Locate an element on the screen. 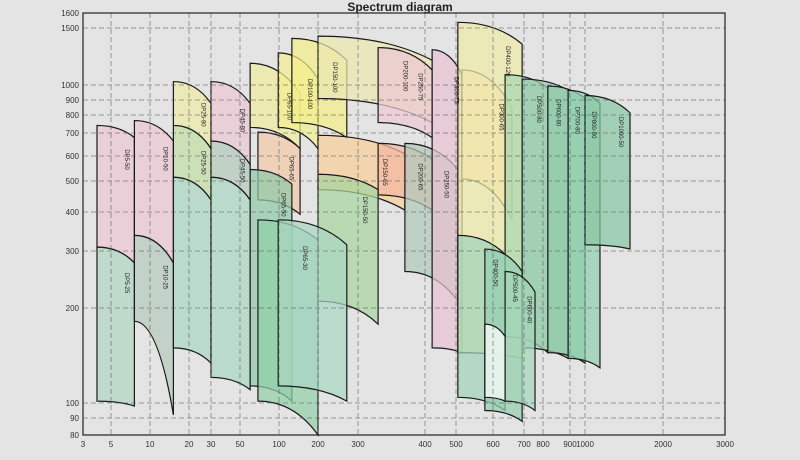  x-tick-label: 20 is located at coordinates (189, 444).